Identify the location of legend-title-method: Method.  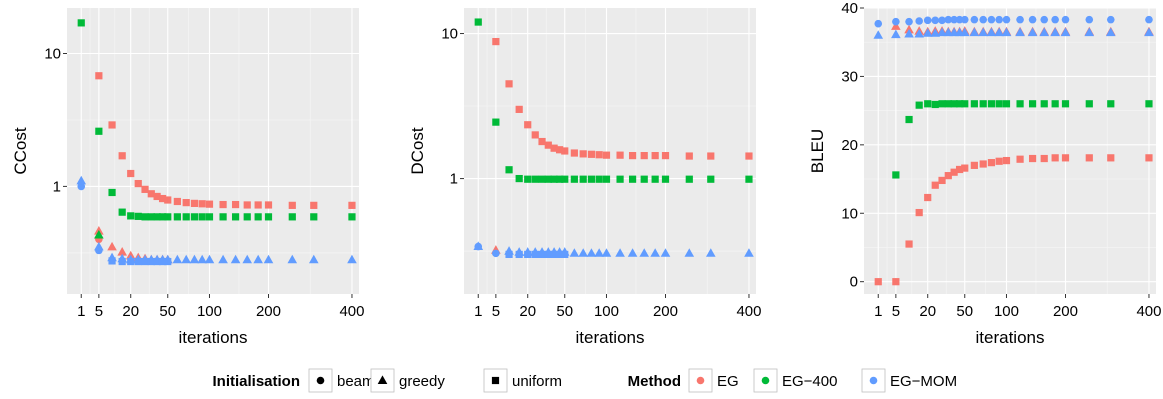
(654, 381).